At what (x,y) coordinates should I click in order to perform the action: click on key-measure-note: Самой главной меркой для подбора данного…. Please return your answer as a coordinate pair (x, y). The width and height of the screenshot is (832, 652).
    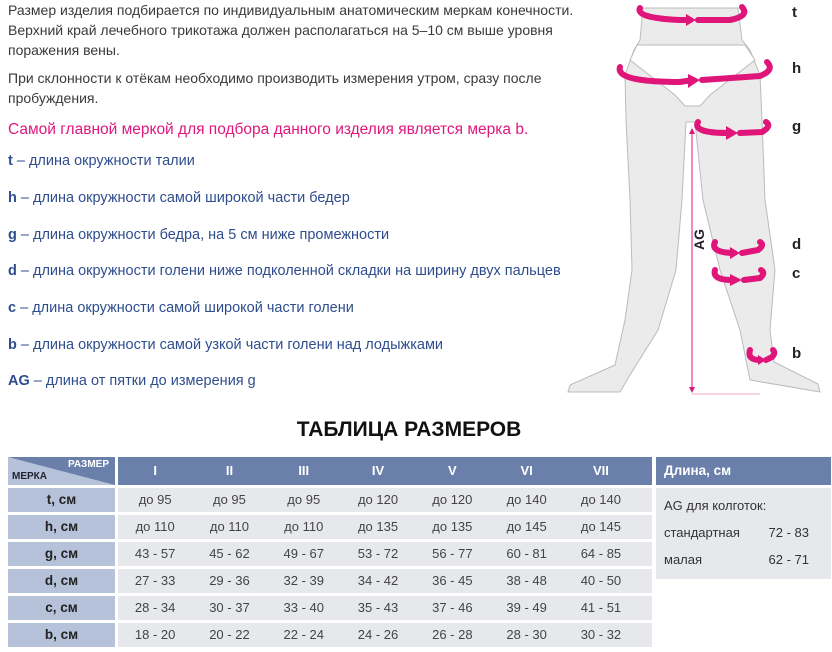
    Looking at the image, I should click on (268, 129).